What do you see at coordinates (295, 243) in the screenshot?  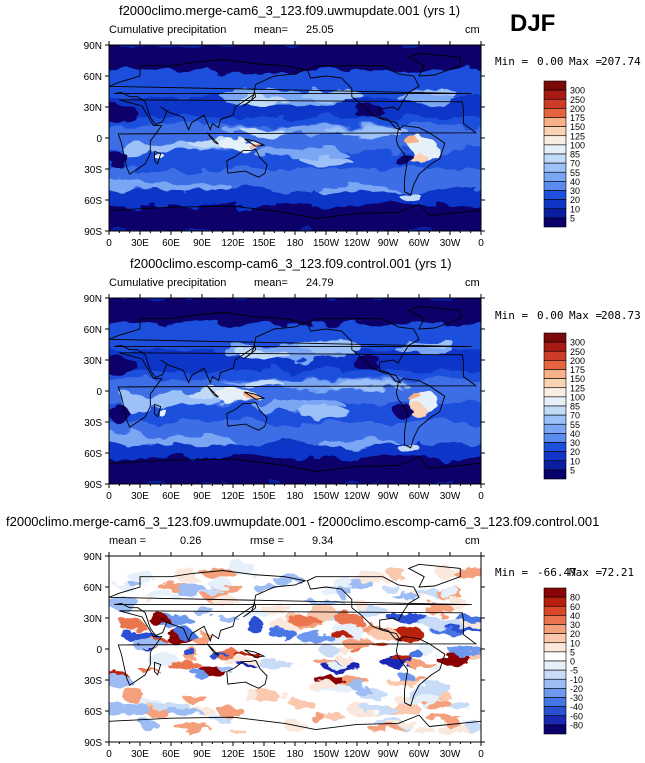 I see `x-tick-label: 180` at bounding box center [295, 243].